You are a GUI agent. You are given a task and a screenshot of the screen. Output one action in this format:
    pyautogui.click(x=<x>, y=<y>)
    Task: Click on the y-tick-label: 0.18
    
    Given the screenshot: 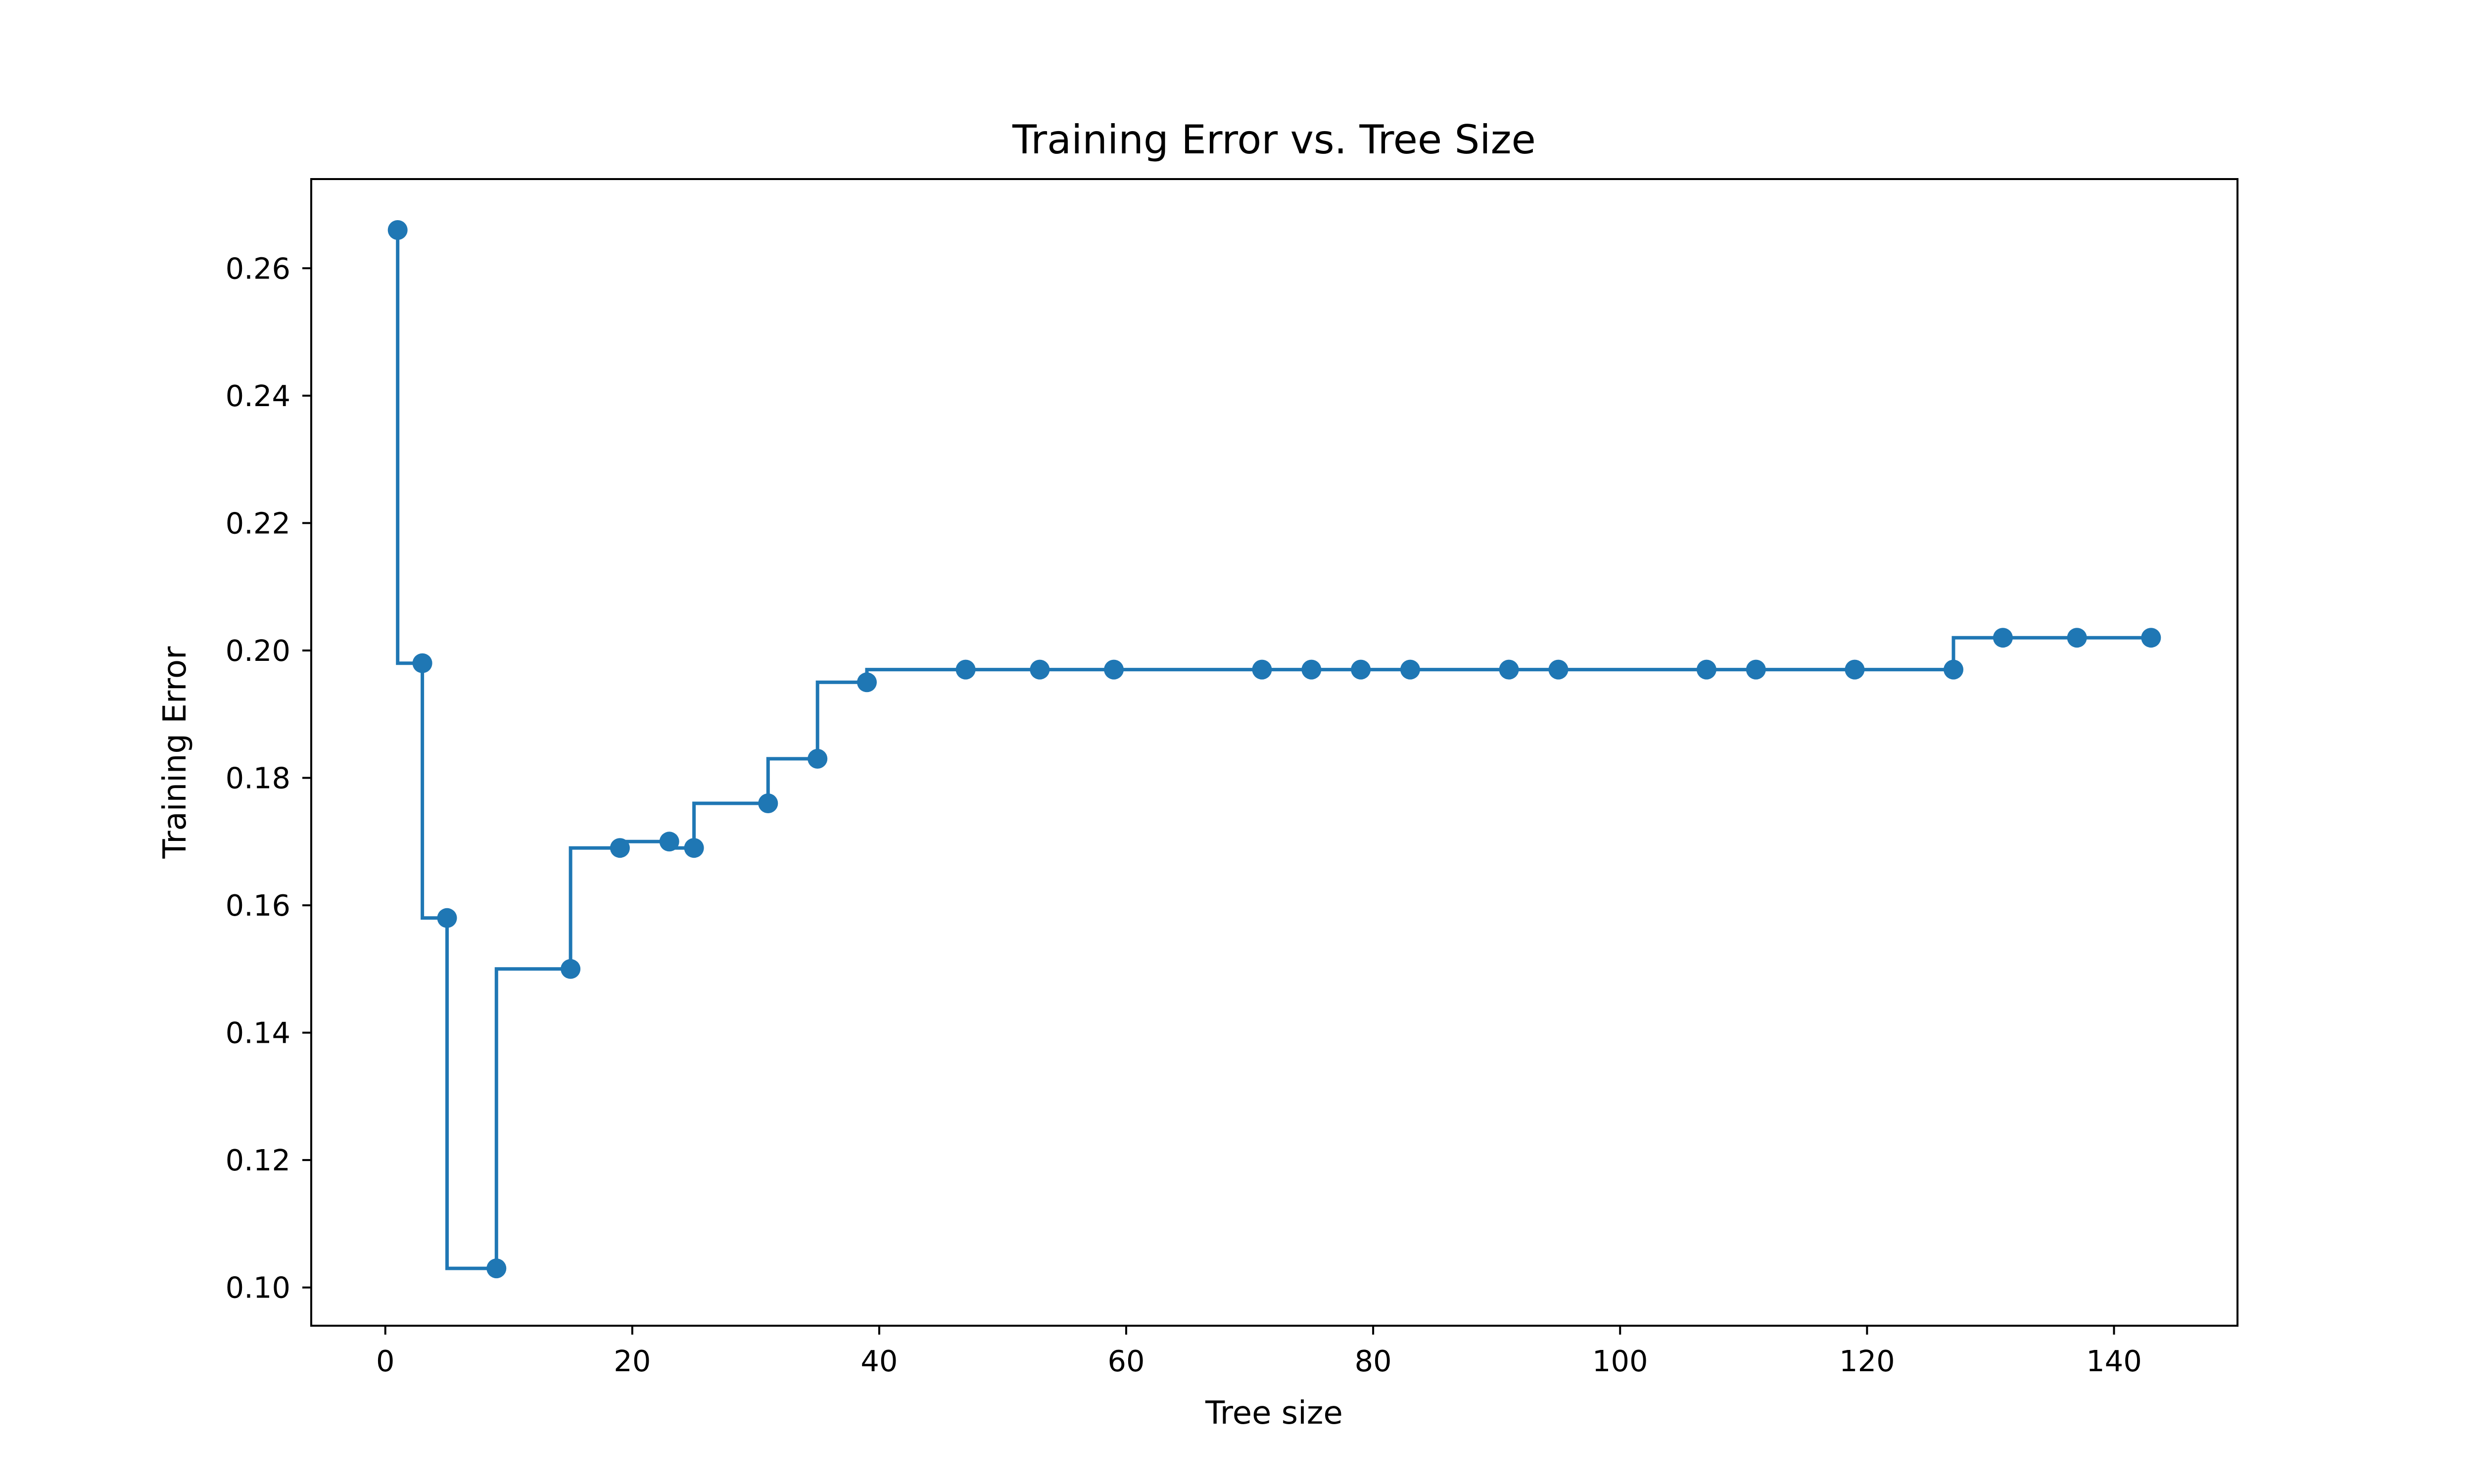 What is the action you would take?
    pyautogui.click(x=258, y=778)
    